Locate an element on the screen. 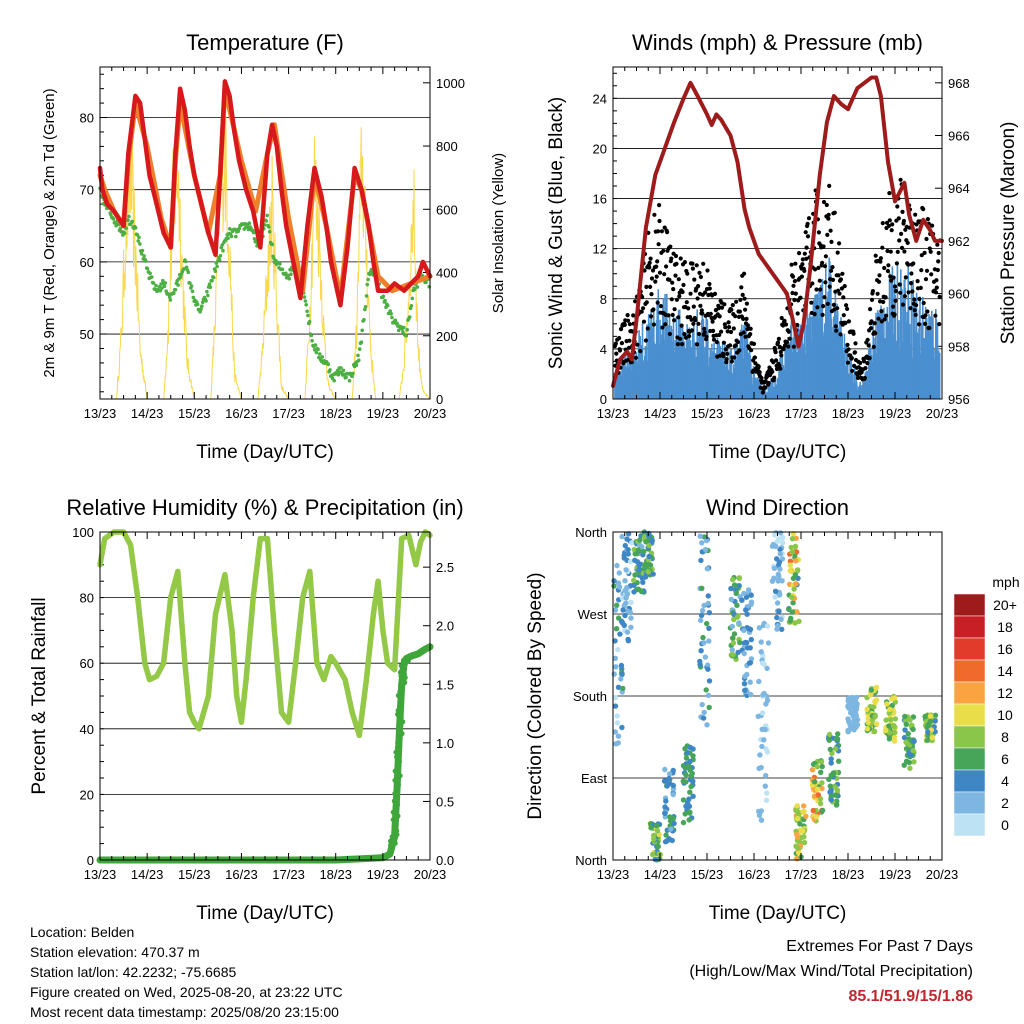 The width and height of the screenshot is (1024, 1024). y-tick-label: 16 is located at coordinates (600, 199).